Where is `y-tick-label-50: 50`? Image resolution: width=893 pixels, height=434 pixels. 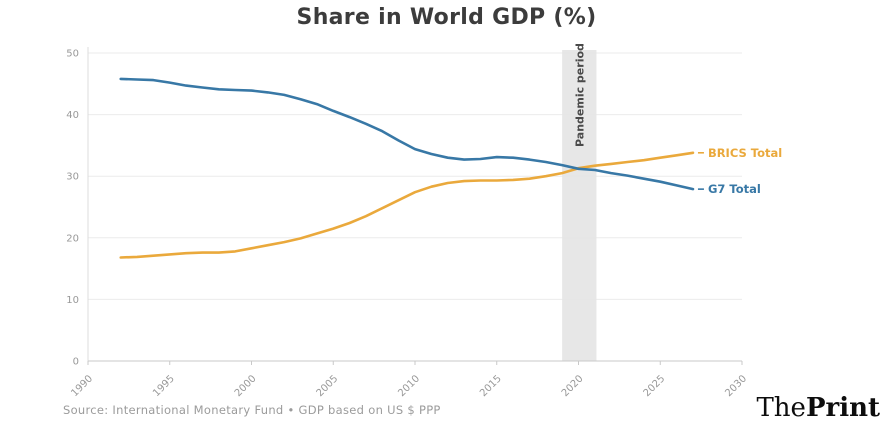
y-tick-label-50: 50 is located at coordinates (72, 54).